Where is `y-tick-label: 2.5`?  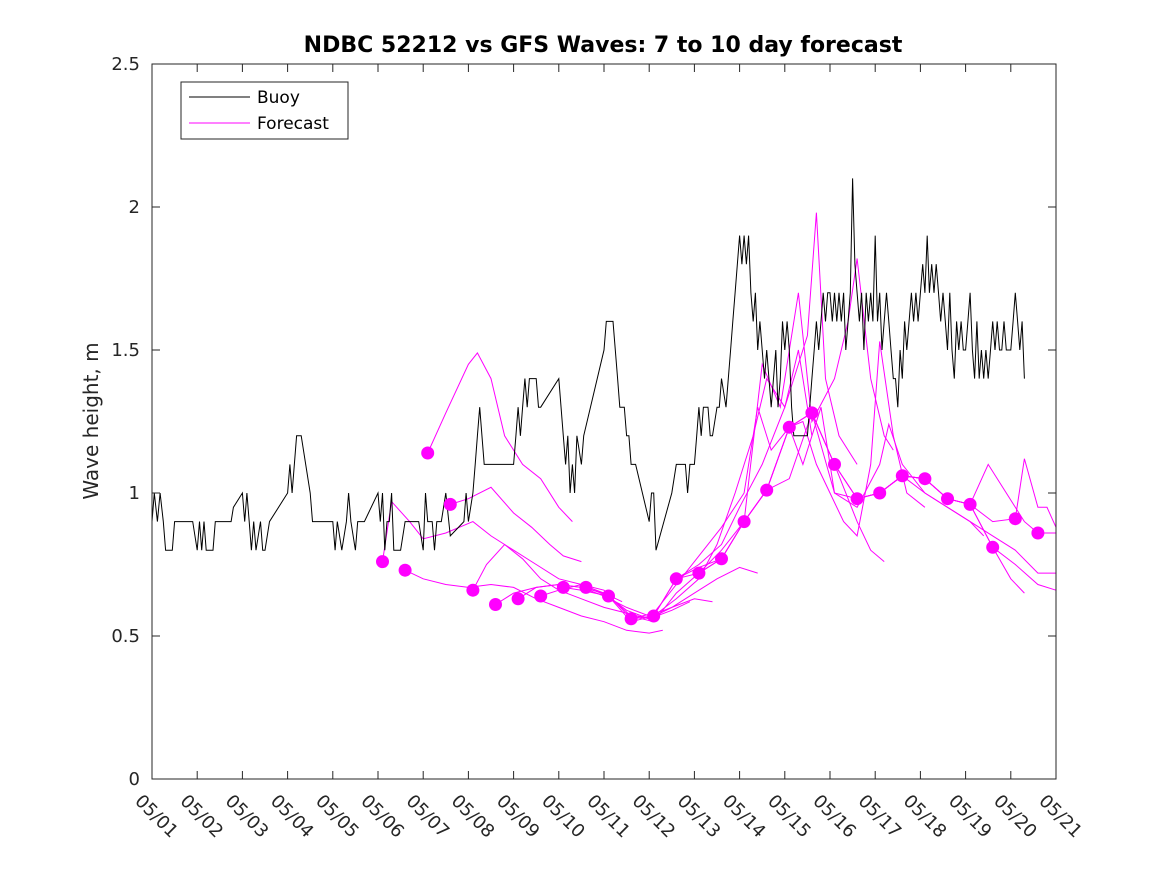 y-tick-label: 2.5 is located at coordinates (125, 64).